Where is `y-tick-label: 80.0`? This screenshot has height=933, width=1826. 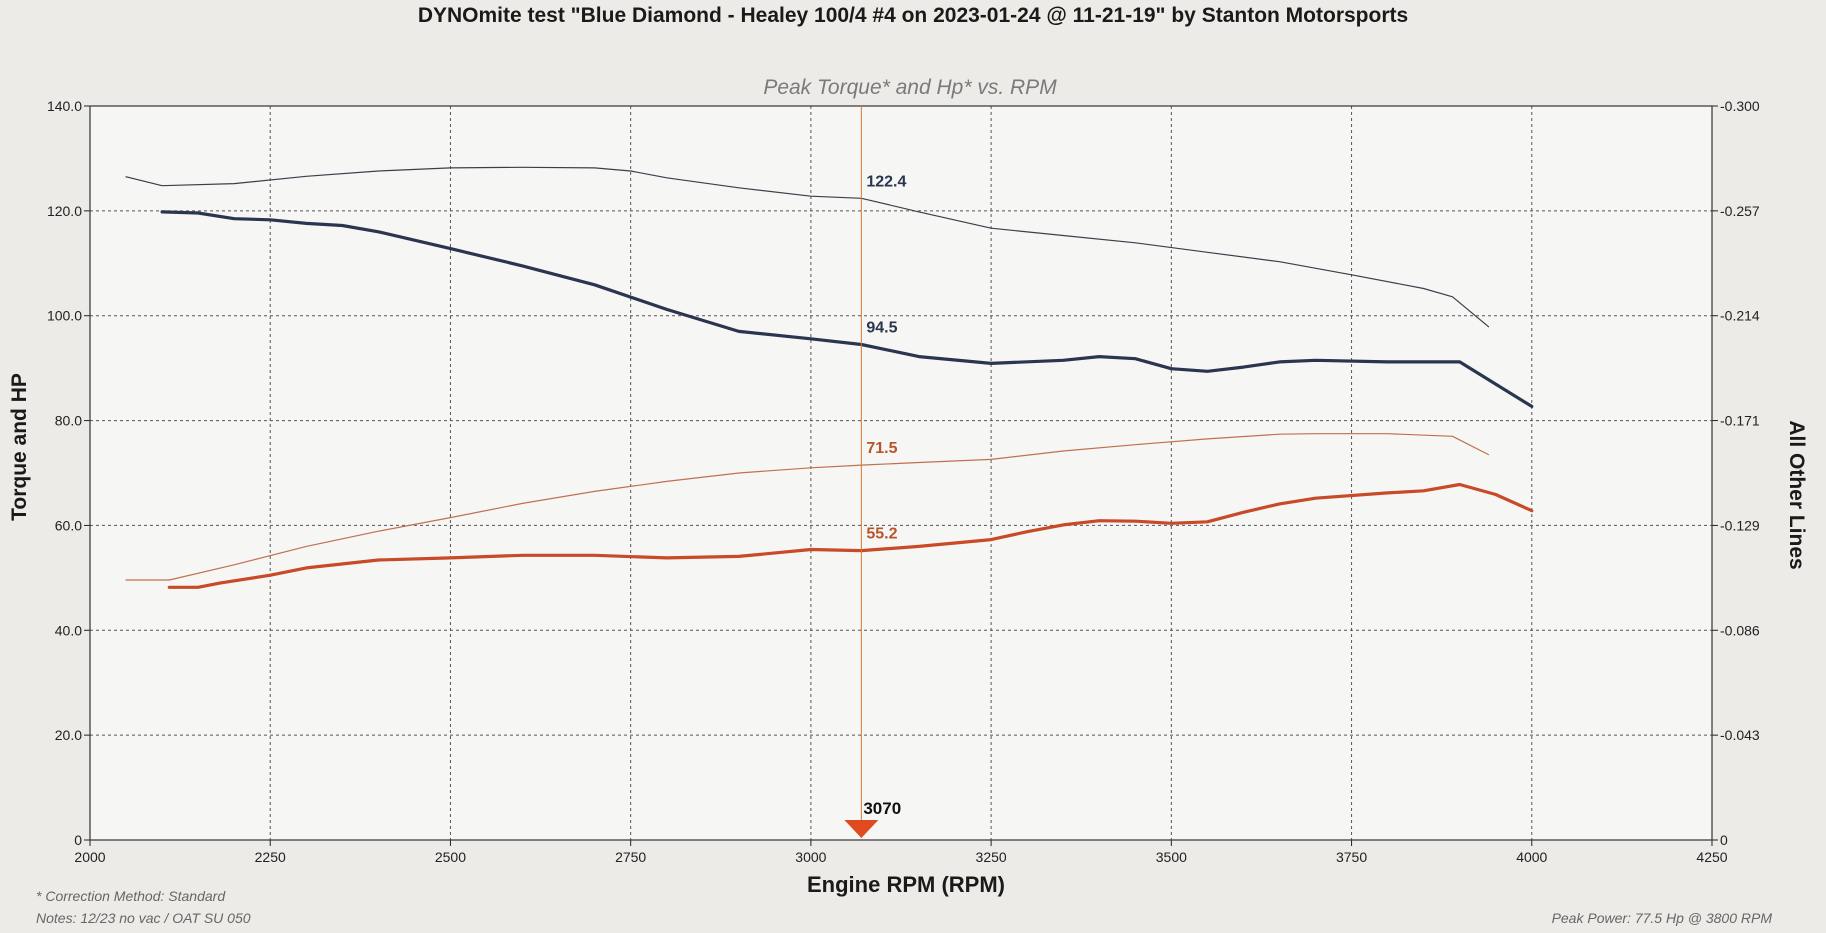
y-tick-label: 80.0 is located at coordinates (68, 421).